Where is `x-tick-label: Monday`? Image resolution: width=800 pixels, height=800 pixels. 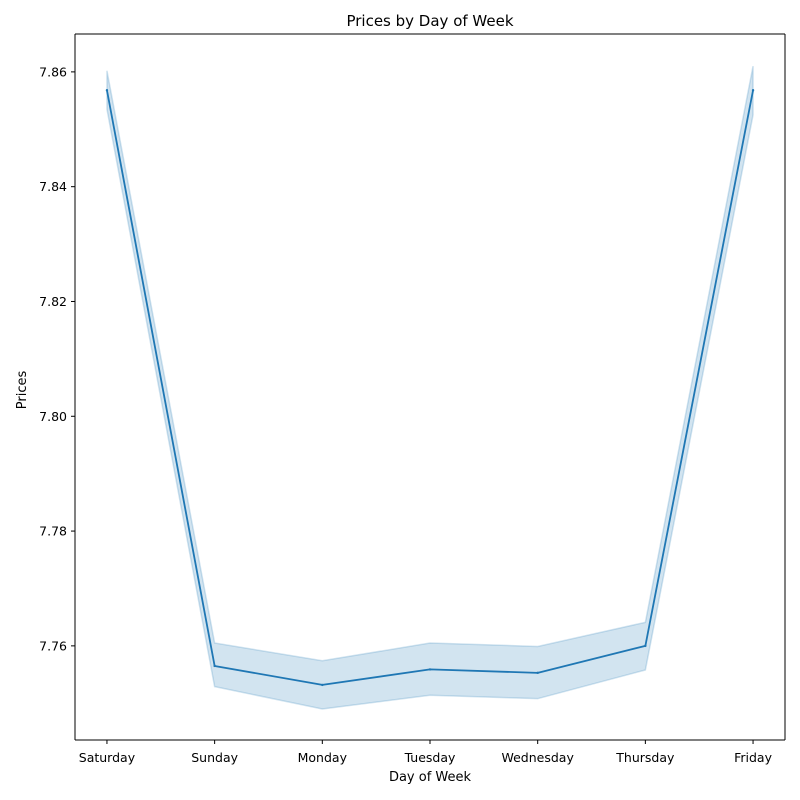
x-tick-label: Monday is located at coordinates (323, 757).